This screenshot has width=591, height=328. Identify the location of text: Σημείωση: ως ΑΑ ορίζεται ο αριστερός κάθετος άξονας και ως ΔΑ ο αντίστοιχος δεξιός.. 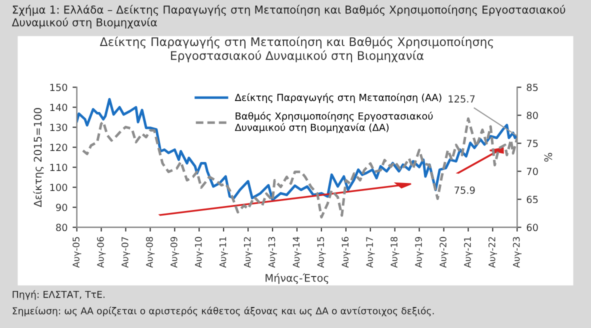
(223, 311).